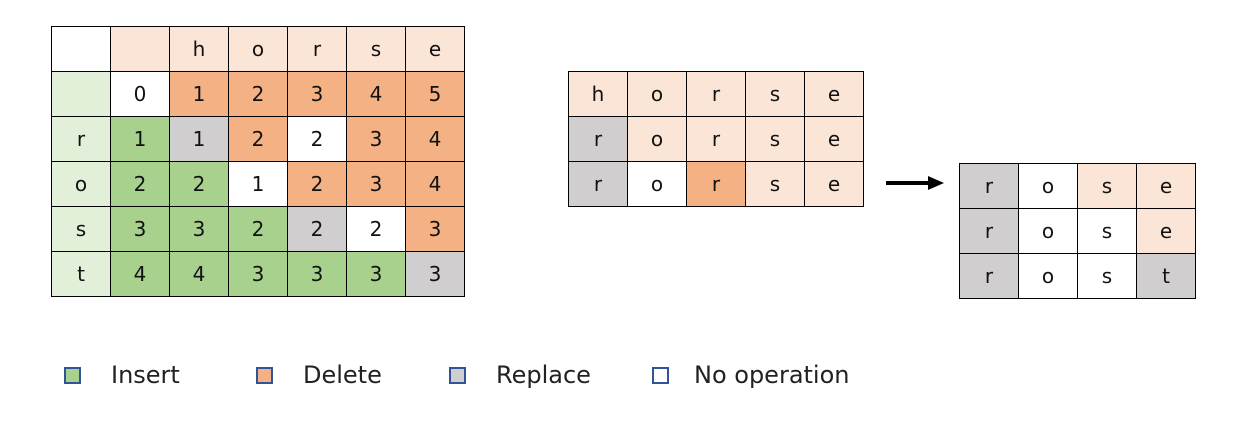 This screenshot has width=1250, height=425. What do you see at coordinates (72, 375) in the screenshot?
I see `insert-swatch` at bounding box center [72, 375].